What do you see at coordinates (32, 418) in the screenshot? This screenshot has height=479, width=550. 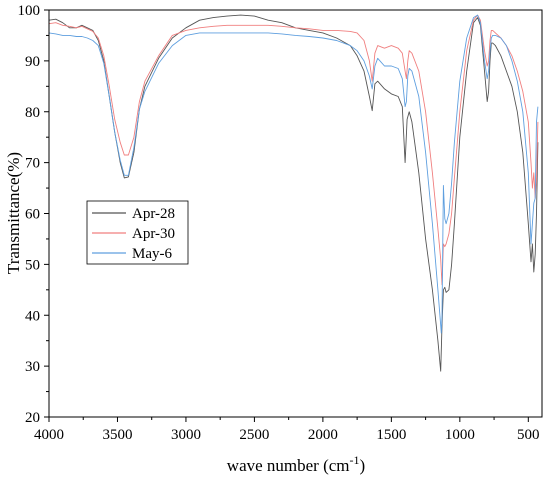 I see `y-tick-label: 20` at bounding box center [32, 418].